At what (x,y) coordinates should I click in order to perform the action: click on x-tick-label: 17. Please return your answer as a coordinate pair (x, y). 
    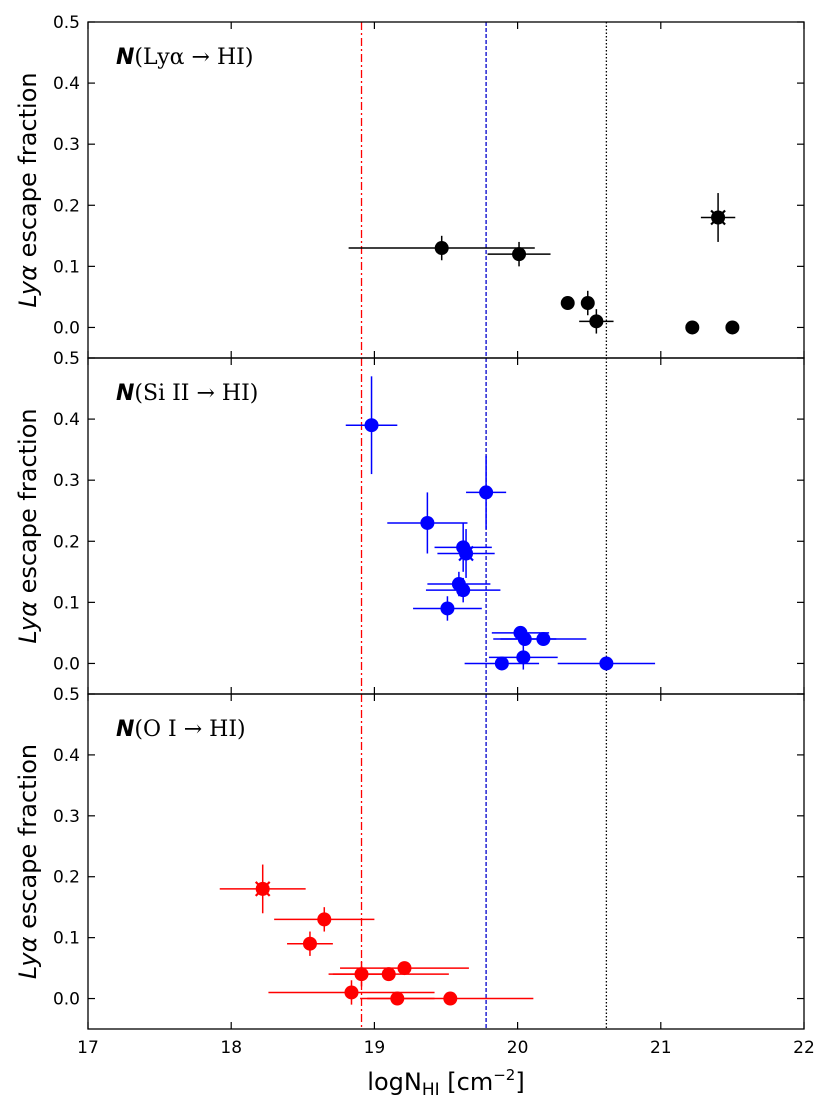
    Looking at the image, I should click on (88, 1048).